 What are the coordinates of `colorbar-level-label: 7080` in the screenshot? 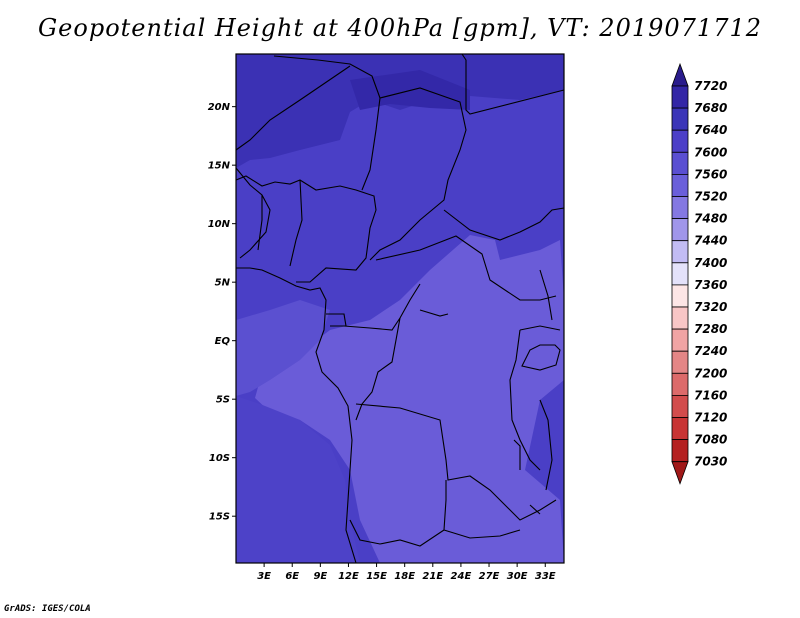 It's located at (710, 440).